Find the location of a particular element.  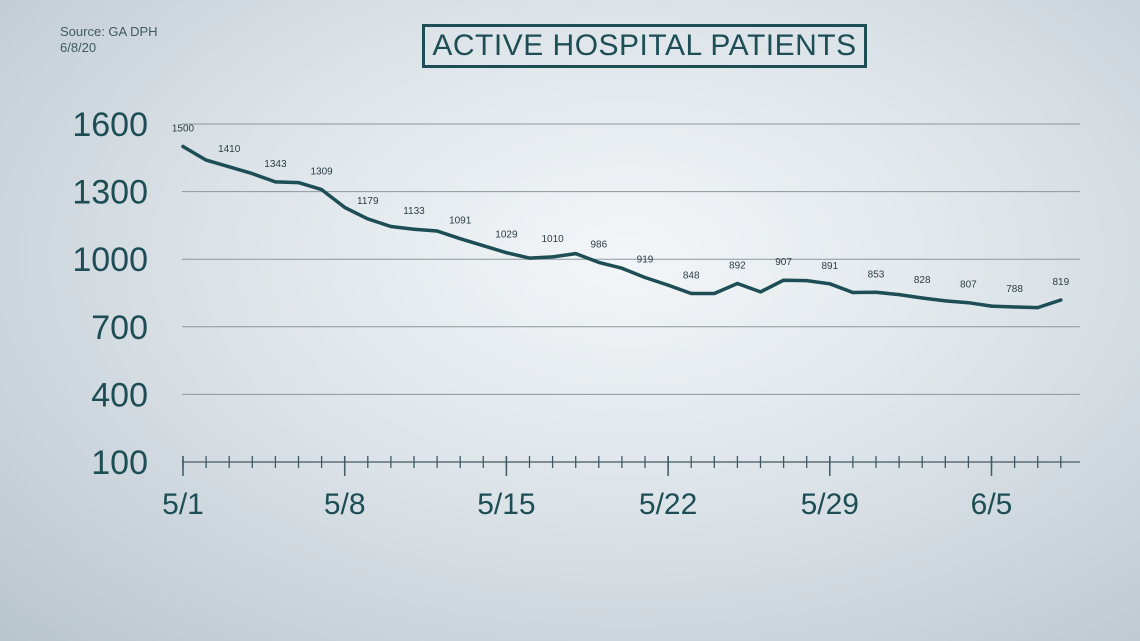

data-label: 1500 is located at coordinates (183, 129).